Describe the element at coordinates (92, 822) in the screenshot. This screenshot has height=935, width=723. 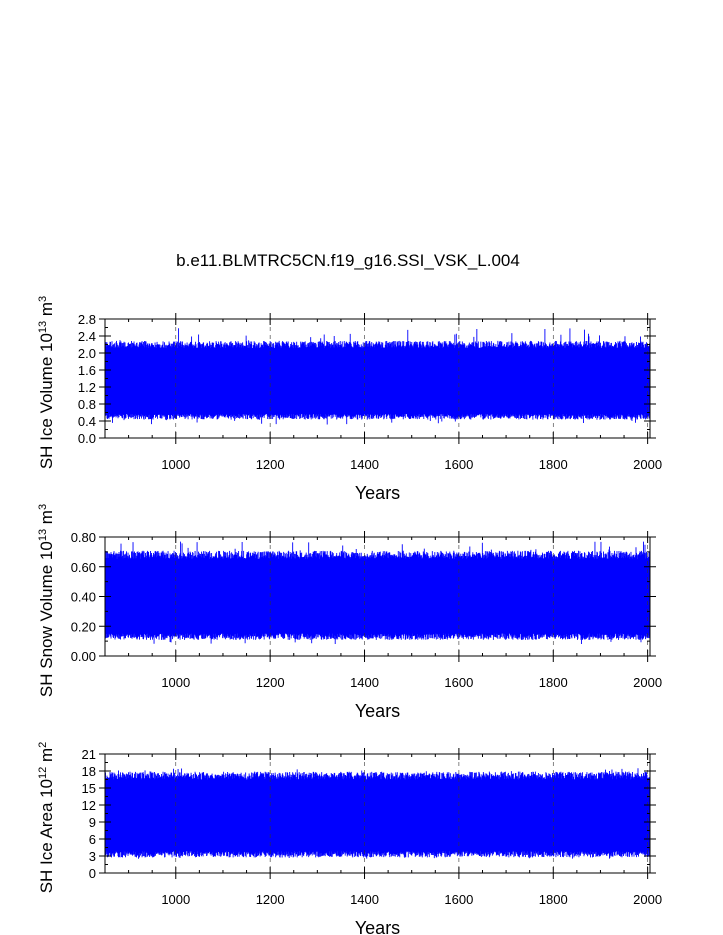
I see `y-tick-label: 9` at that location.